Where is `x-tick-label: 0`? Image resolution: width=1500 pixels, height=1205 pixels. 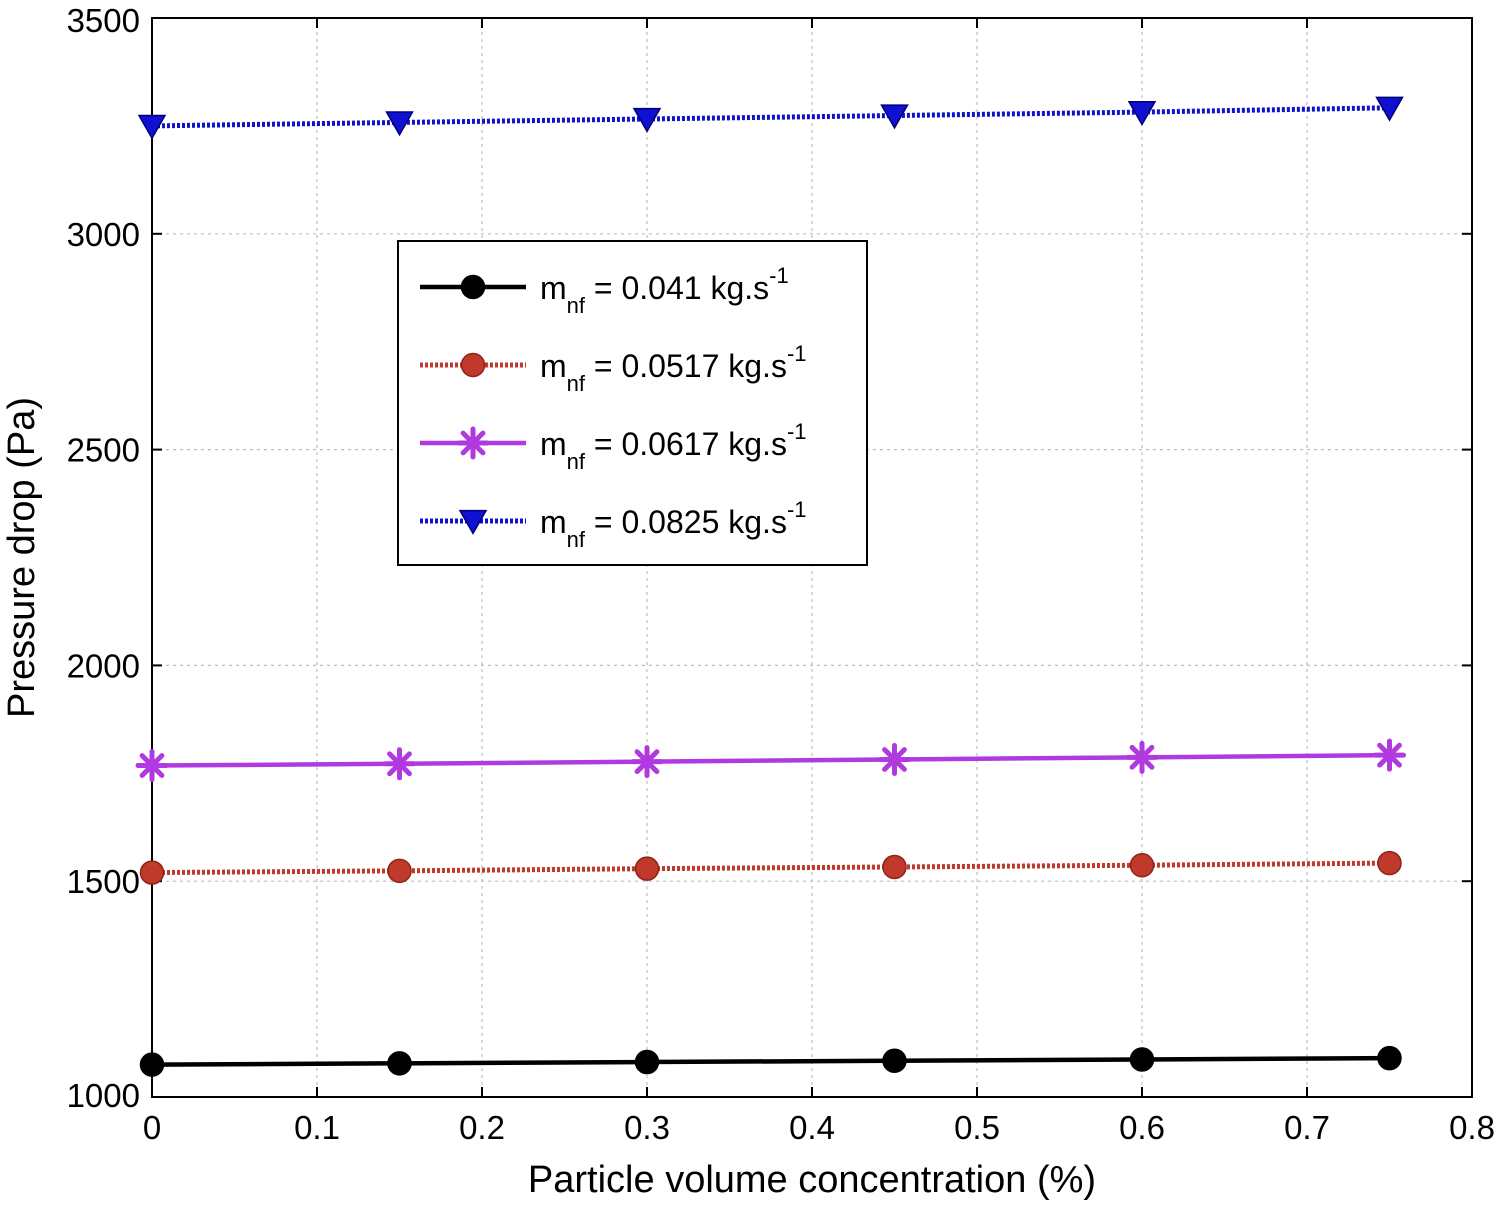 x-tick-label: 0 is located at coordinates (152, 1127).